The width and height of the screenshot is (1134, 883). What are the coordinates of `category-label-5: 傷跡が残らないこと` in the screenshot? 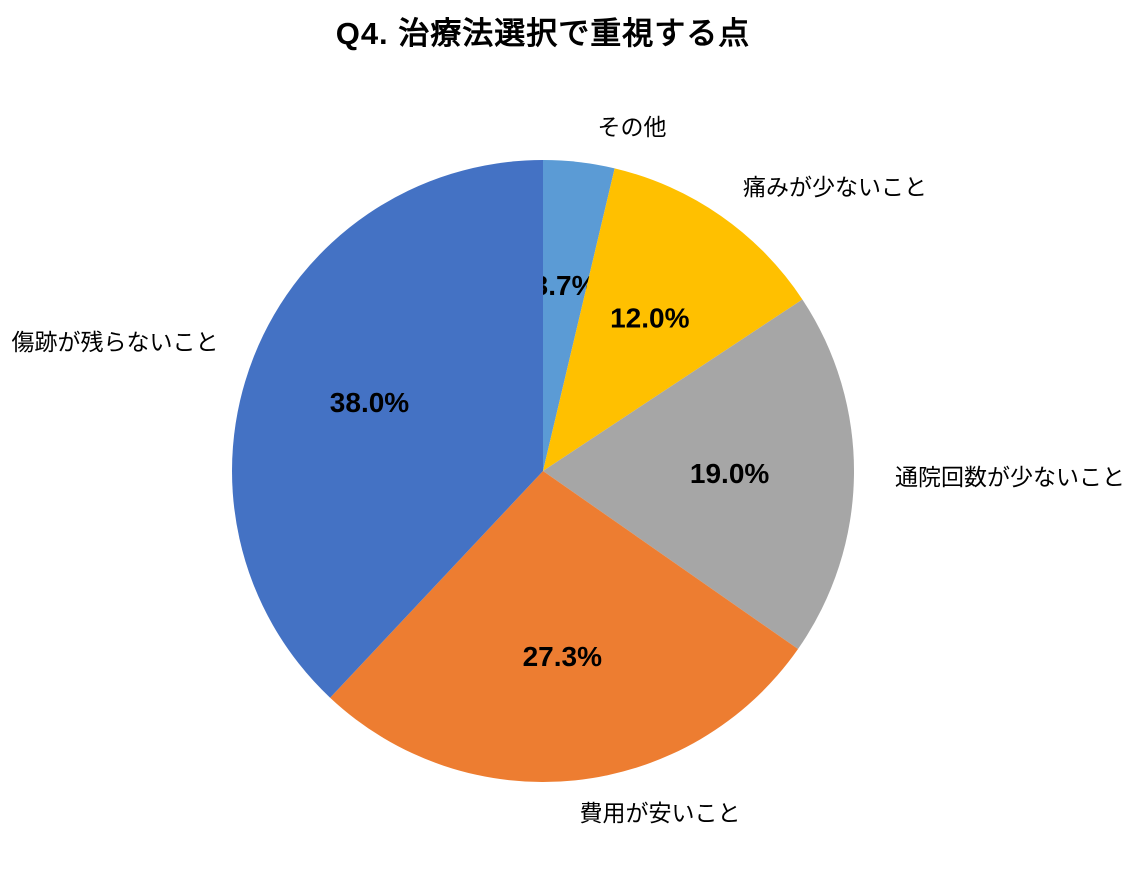 It's located at (115, 342).